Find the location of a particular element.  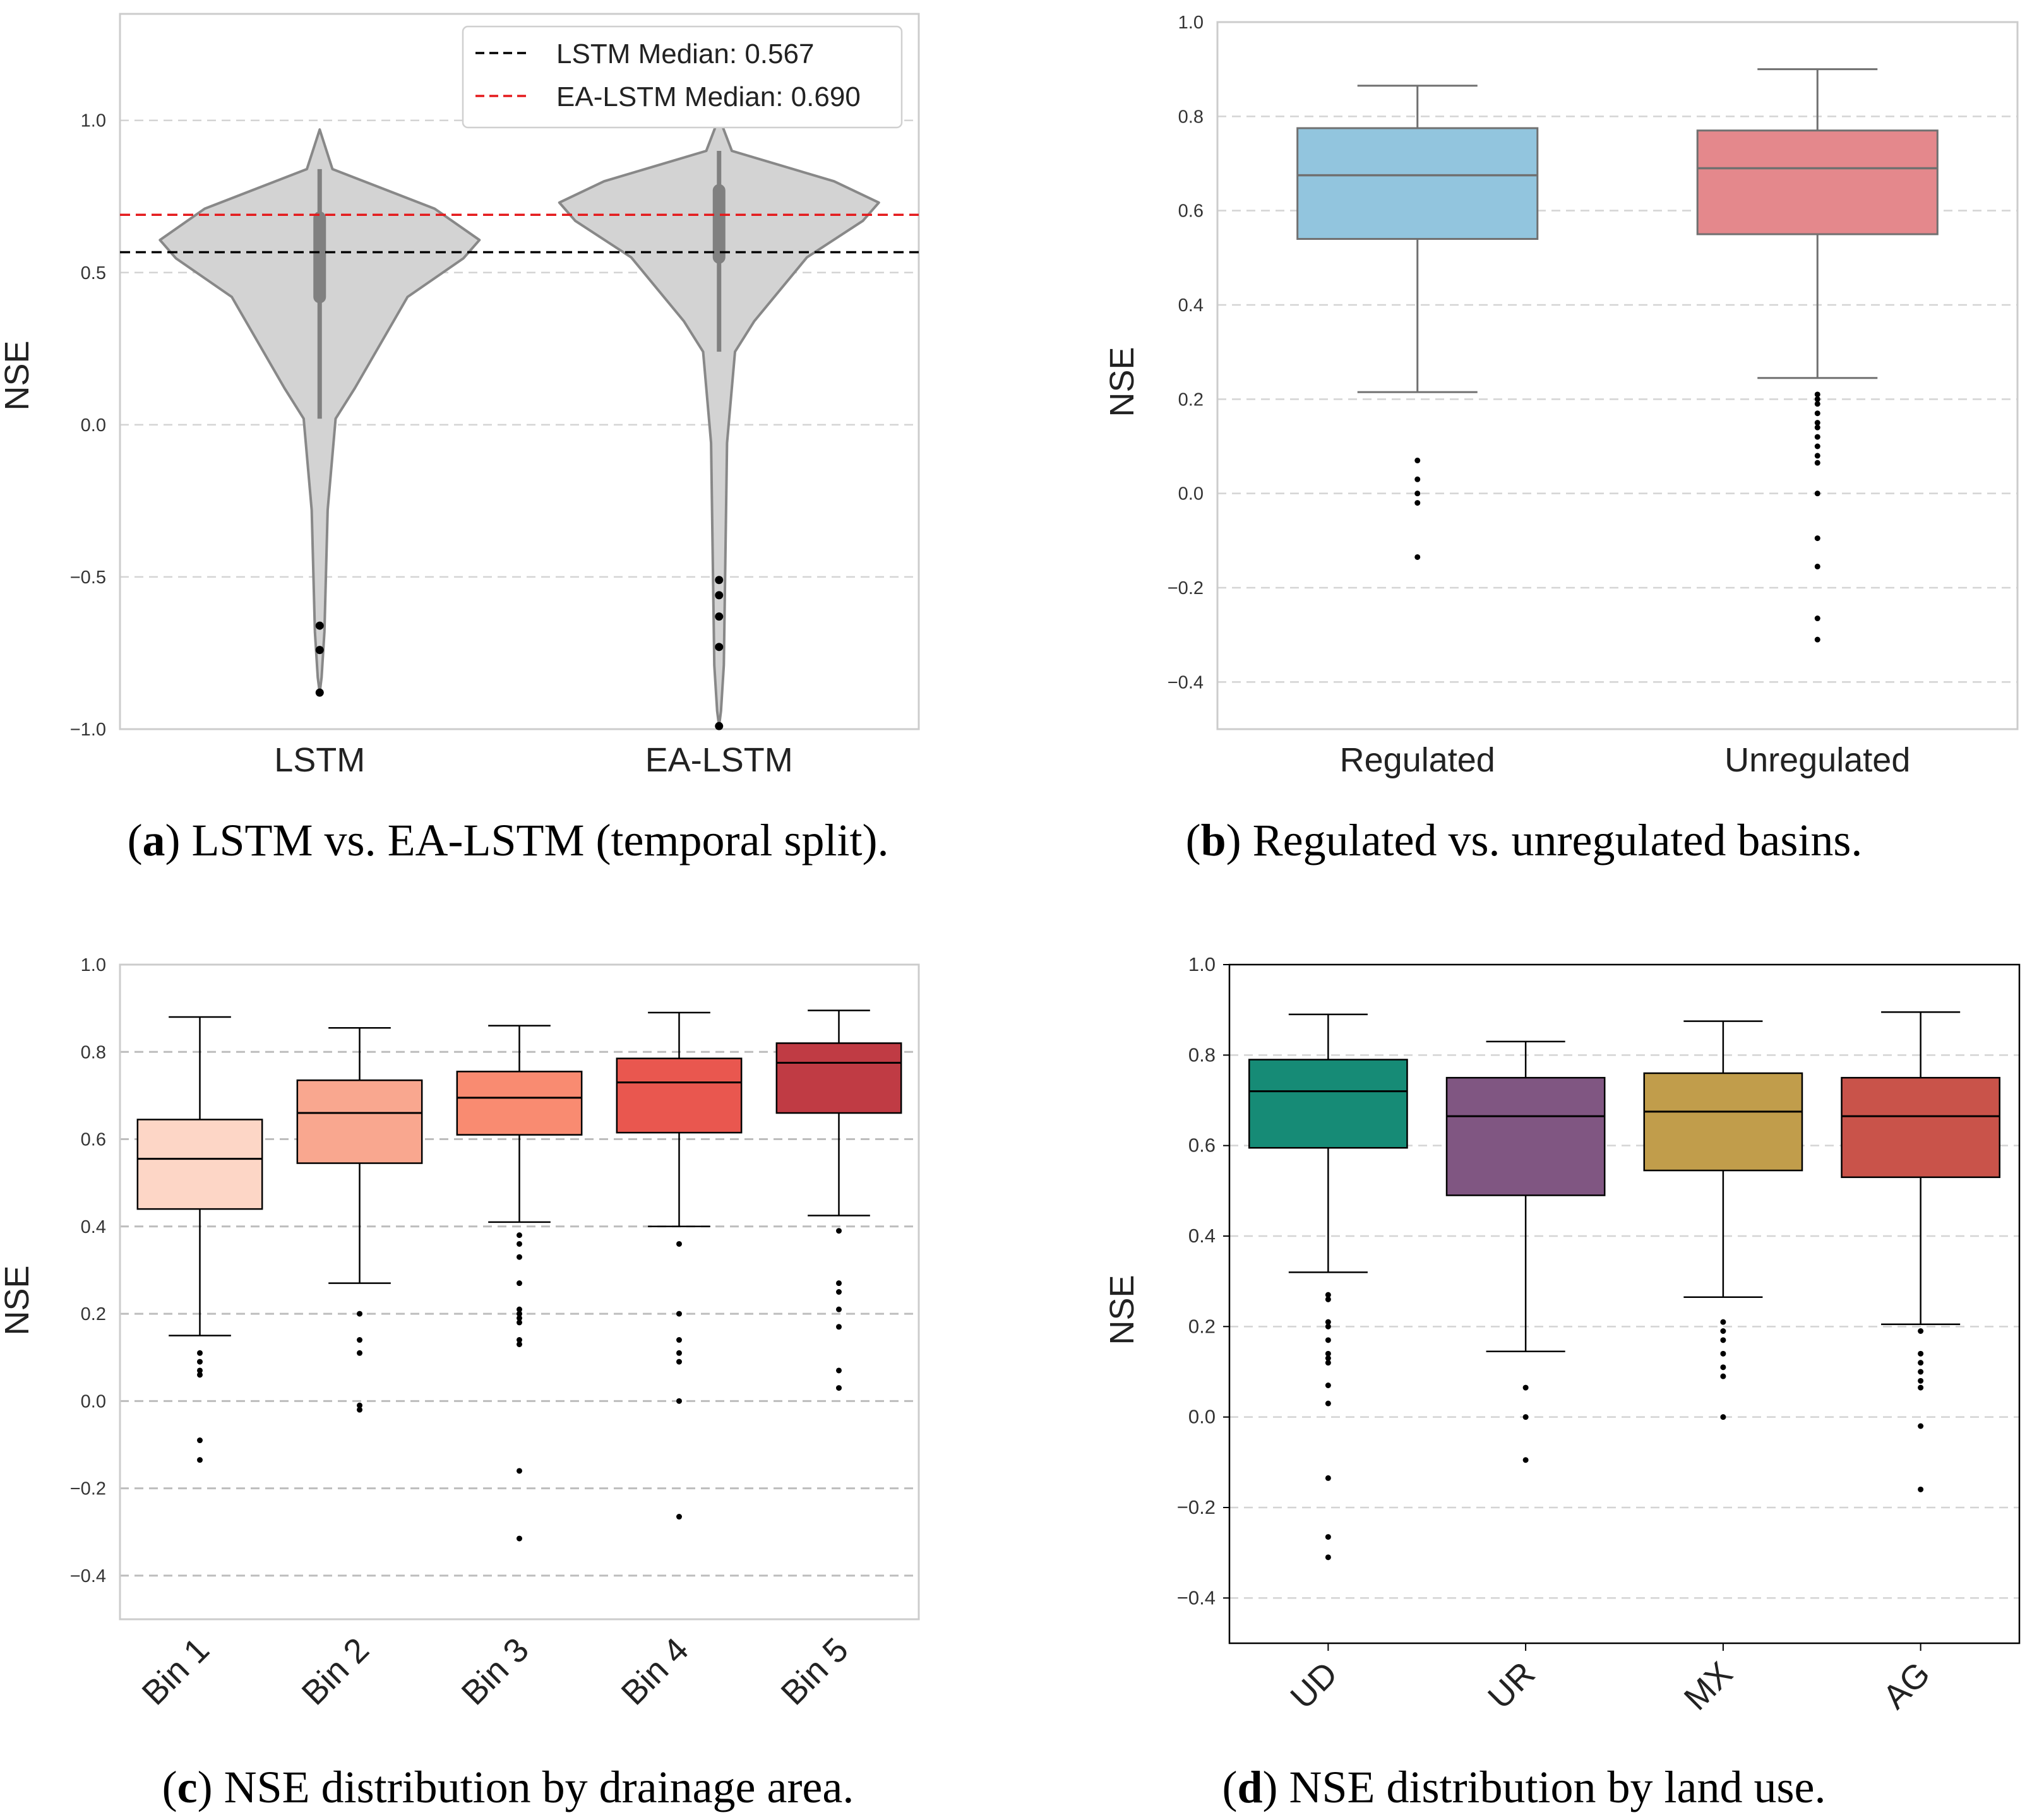

y-tick-label: 0.8 is located at coordinates (1202, 1055).